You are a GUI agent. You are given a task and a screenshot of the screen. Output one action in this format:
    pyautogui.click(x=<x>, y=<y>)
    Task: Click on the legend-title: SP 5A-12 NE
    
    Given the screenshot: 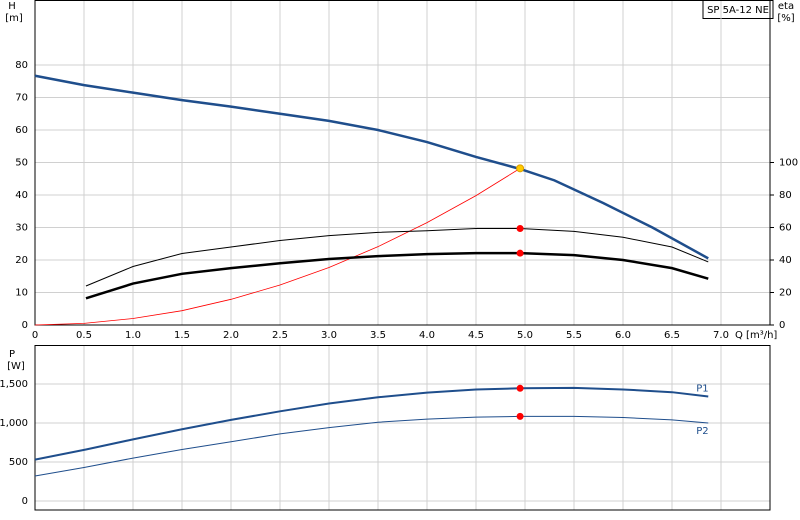 What is the action you would take?
    pyautogui.click(x=738, y=10)
    